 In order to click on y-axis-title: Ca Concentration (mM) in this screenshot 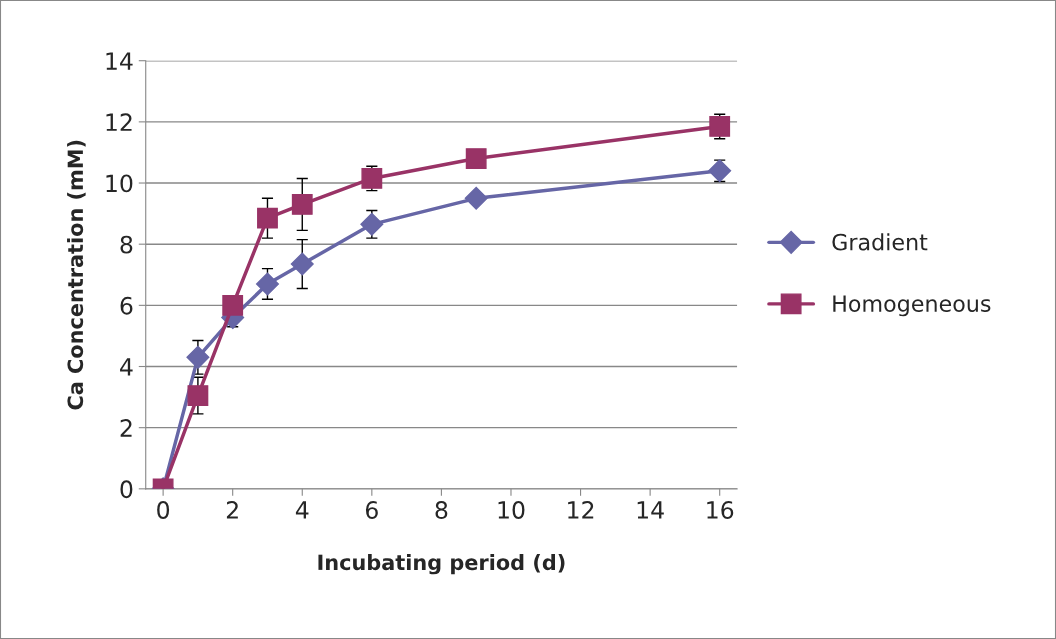, I will do `click(76, 275)`.